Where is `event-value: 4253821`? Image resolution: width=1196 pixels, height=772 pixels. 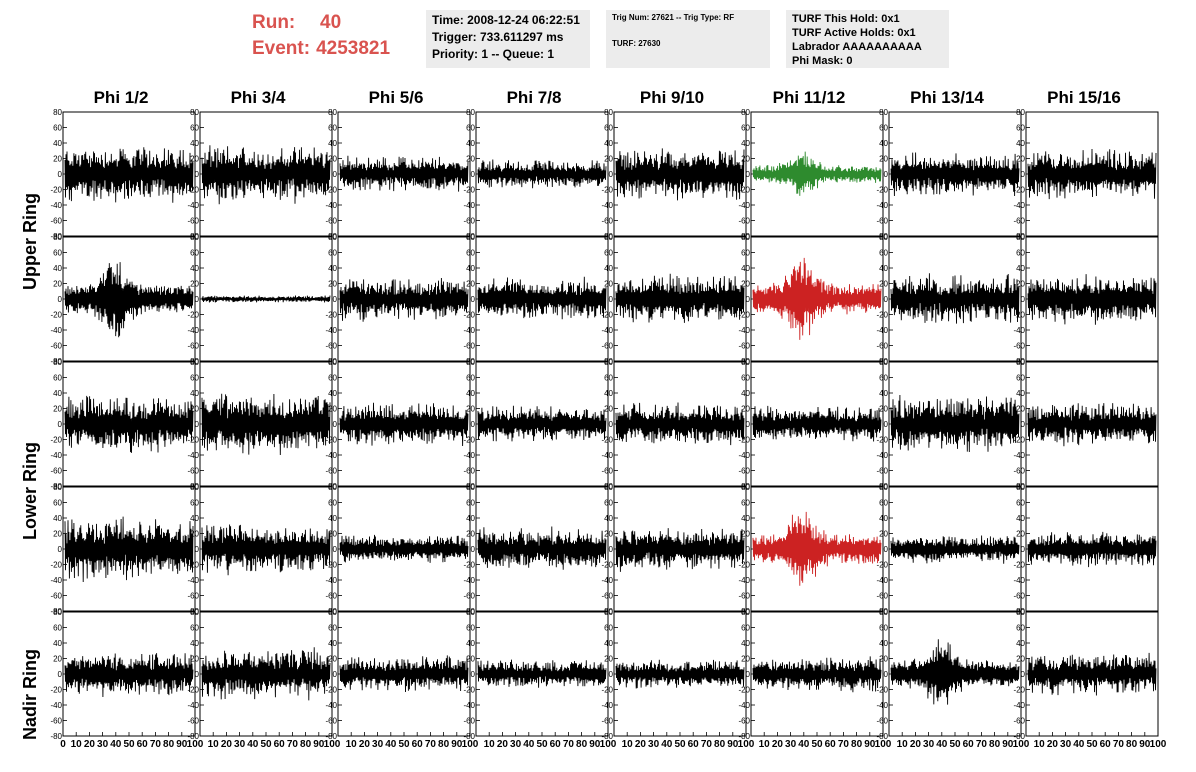
event-value: 4253821 is located at coordinates (353, 48).